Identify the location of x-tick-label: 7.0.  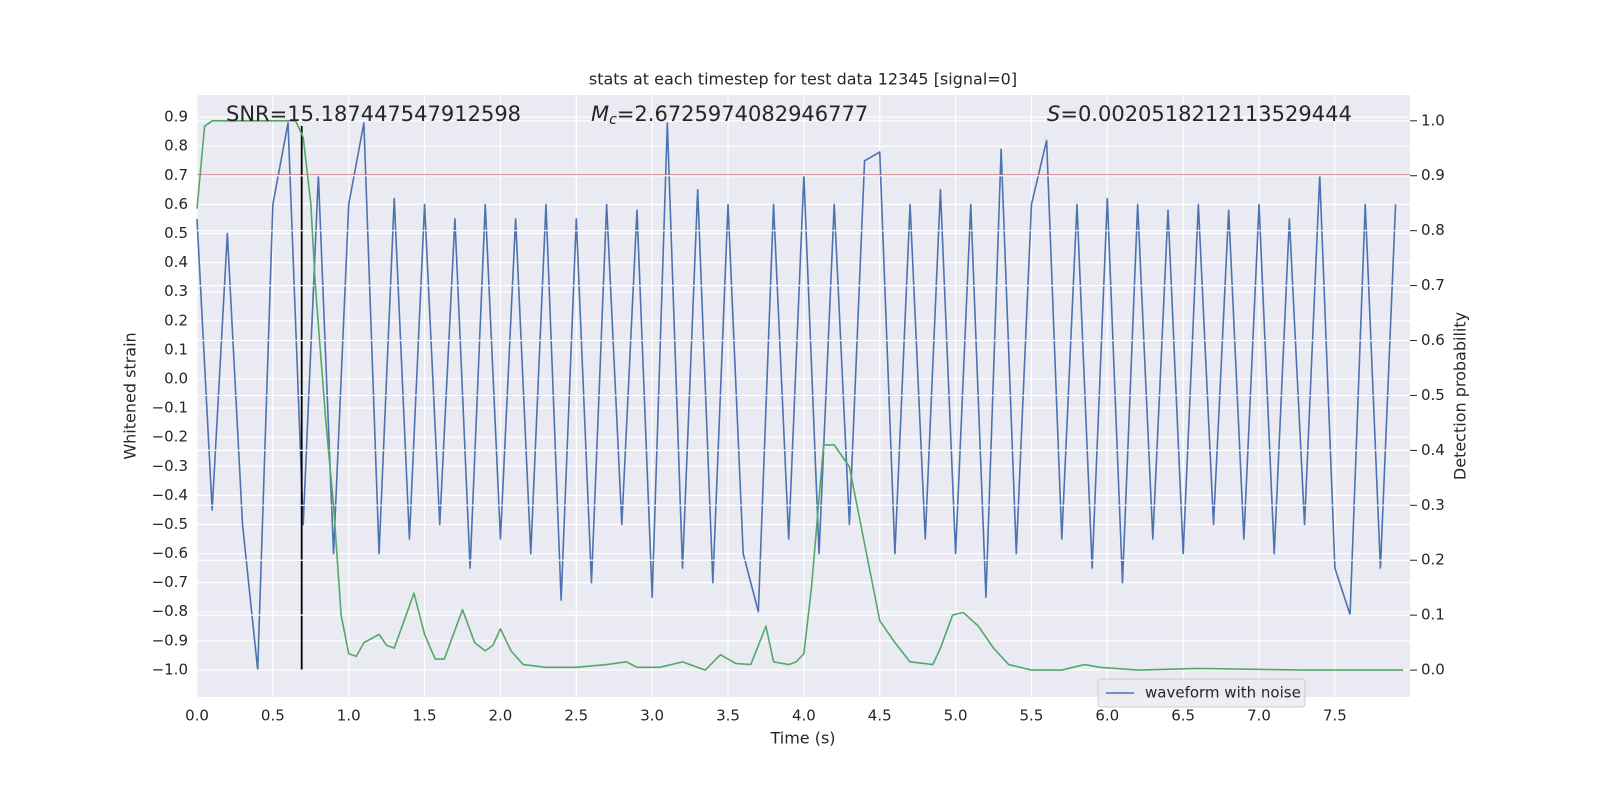
(1259, 716).